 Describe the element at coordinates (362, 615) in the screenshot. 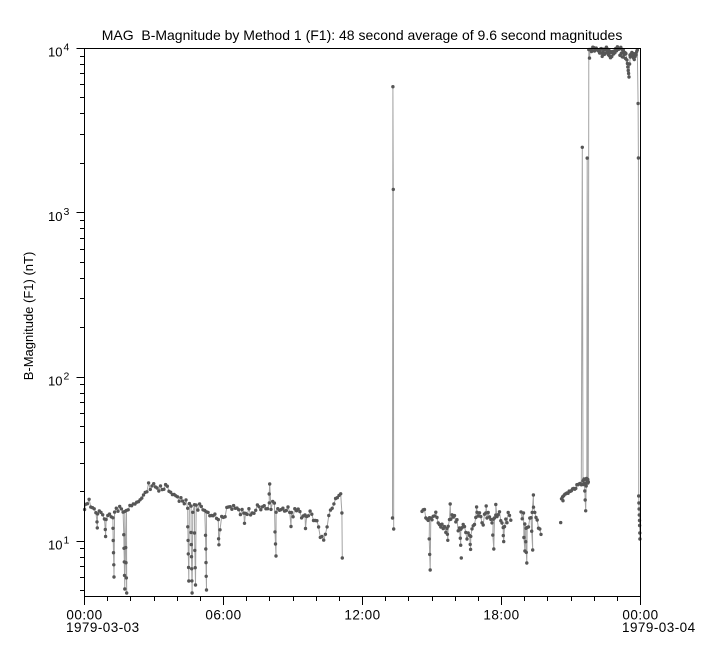

I see `svg-text: 12:00` at that location.